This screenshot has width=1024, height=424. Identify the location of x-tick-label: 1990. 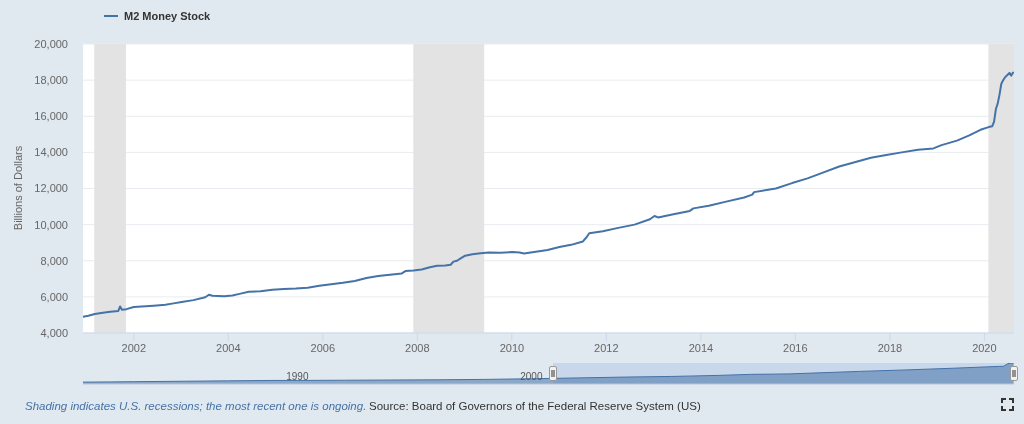
(297, 376).